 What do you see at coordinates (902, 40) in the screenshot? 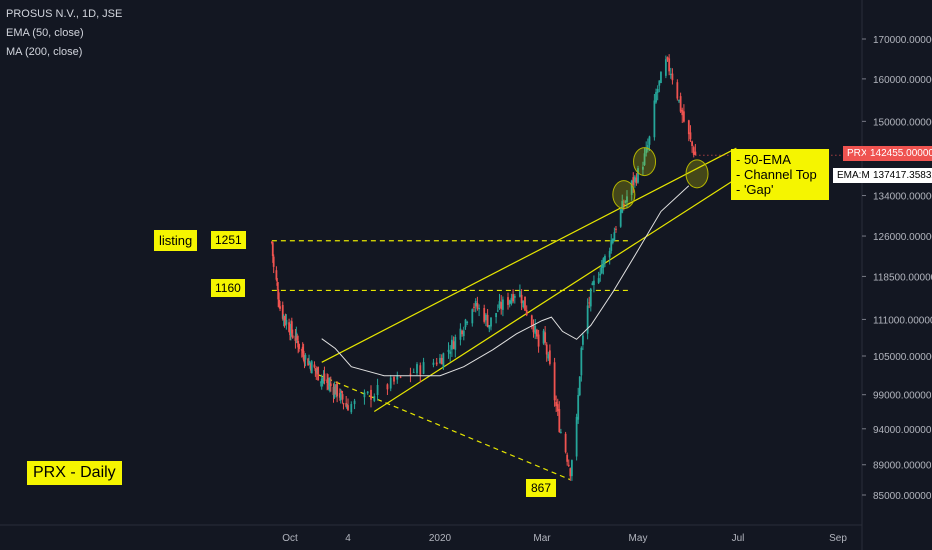
I see `y-tick-label: 170000.00000` at bounding box center [902, 40].